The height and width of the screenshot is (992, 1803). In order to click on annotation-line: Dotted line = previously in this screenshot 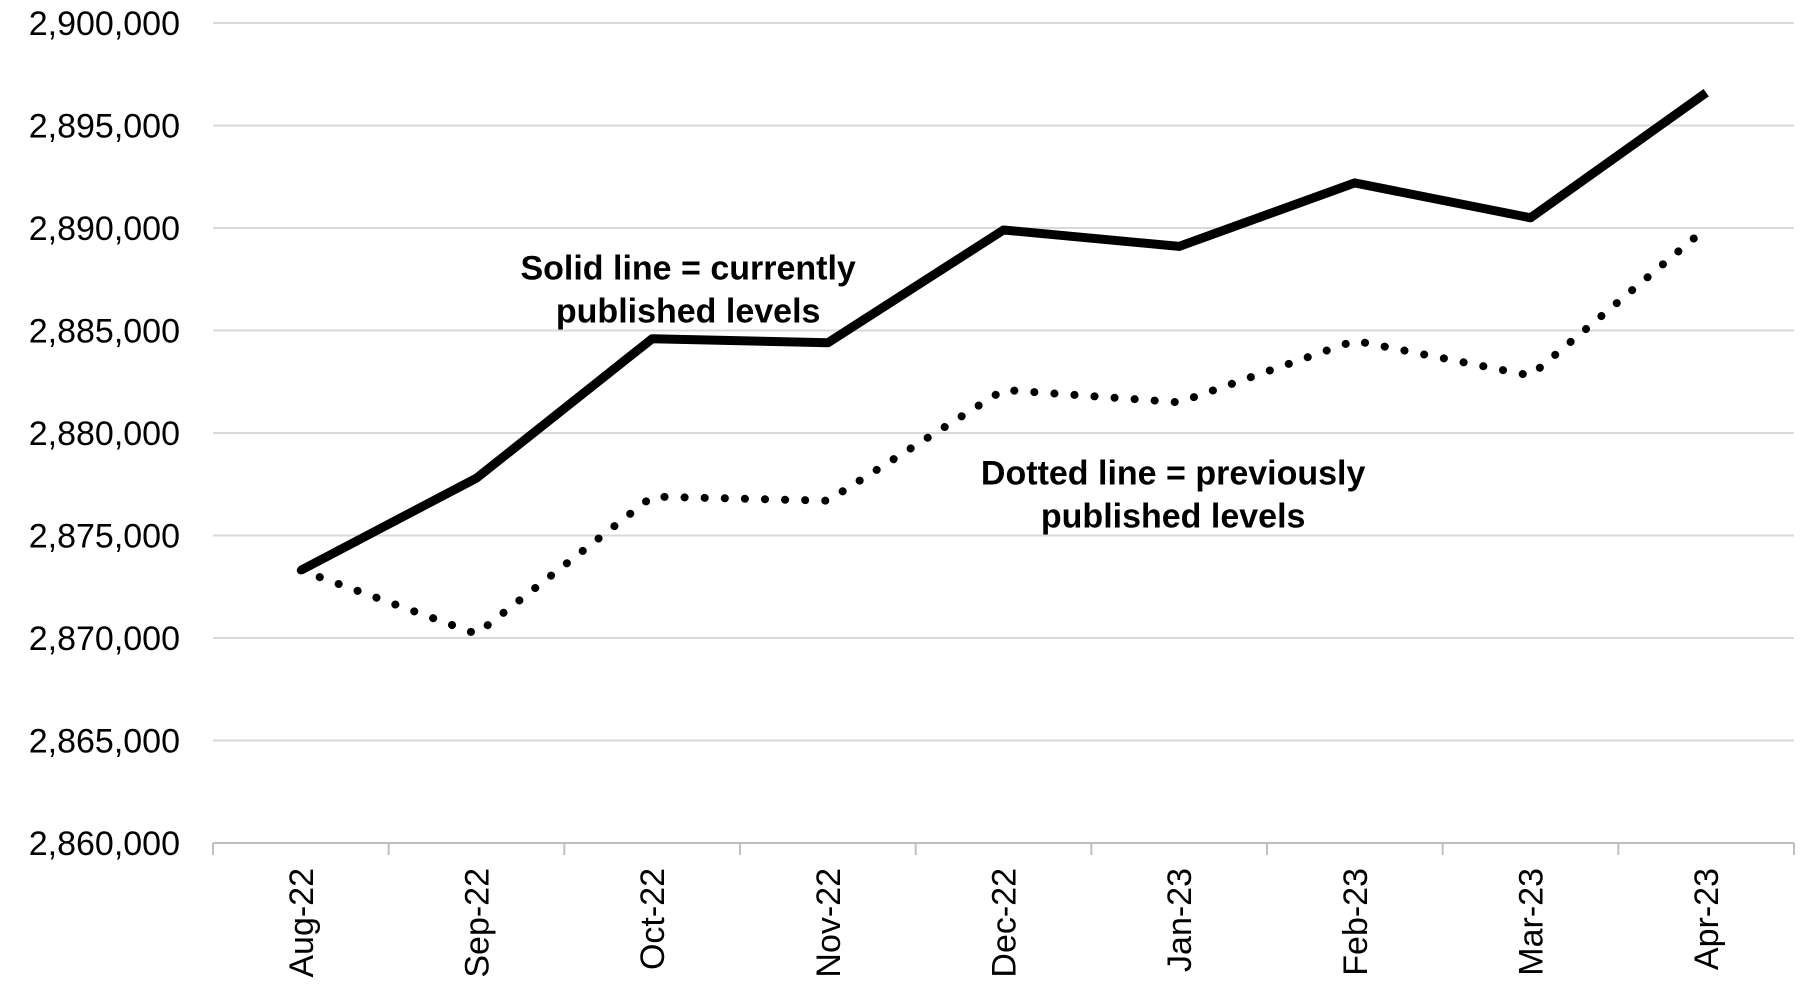, I will do `click(1173, 473)`.